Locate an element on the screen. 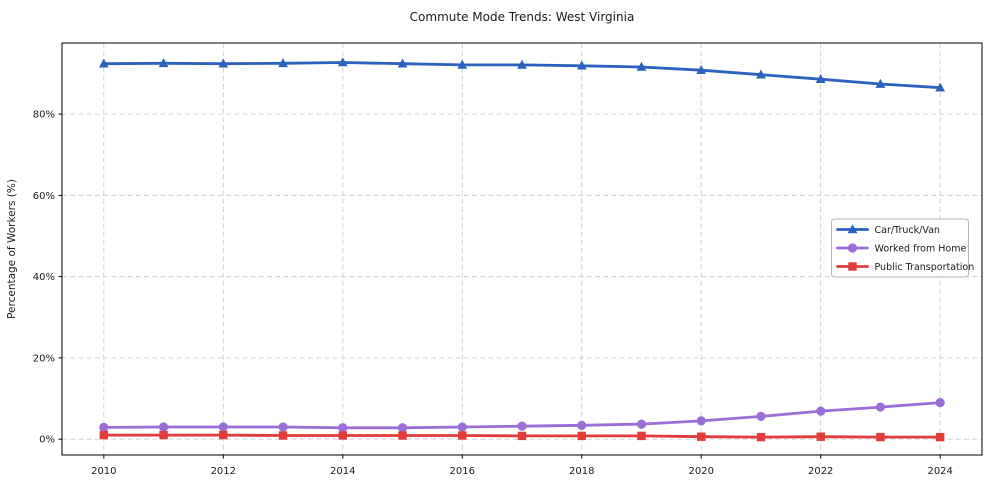 Image resolution: width=990 pixels, height=490 pixels. y-tick-label: 80% is located at coordinates (44, 115).